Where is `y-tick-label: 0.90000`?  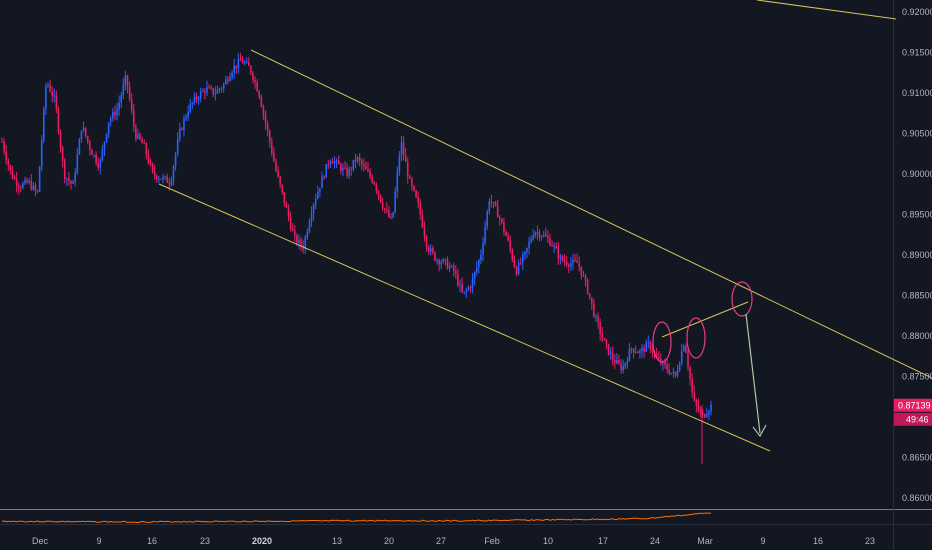
y-tick-label: 0.90000 is located at coordinates (917, 174).